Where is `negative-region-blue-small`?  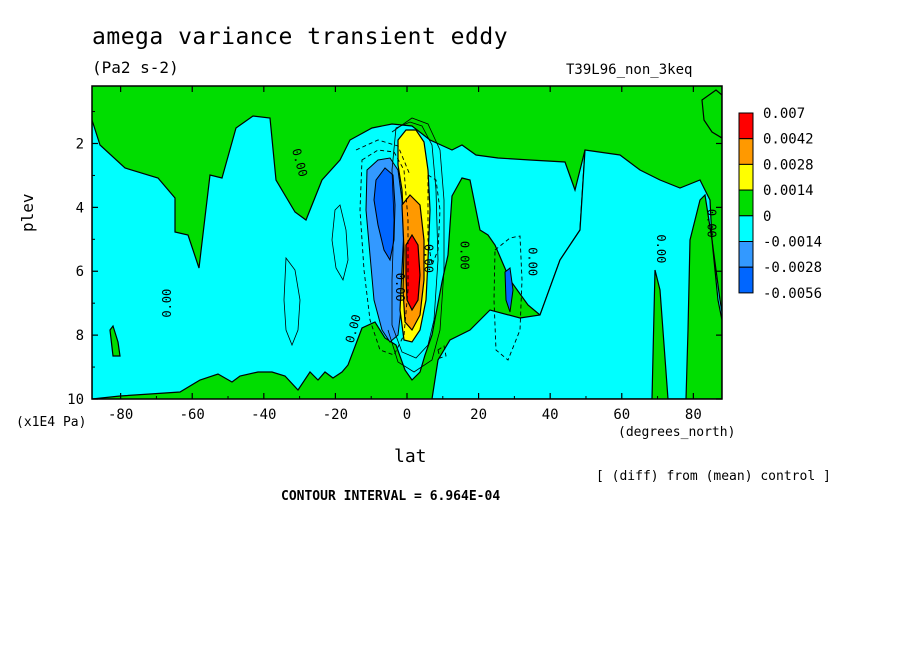
negative-region-blue-small is located at coordinates (509, 290).